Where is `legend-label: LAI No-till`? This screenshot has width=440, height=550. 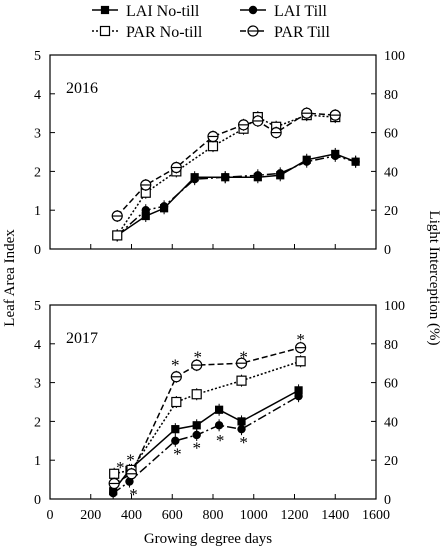 legend-label: LAI No-till is located at coordinates (163, 11).